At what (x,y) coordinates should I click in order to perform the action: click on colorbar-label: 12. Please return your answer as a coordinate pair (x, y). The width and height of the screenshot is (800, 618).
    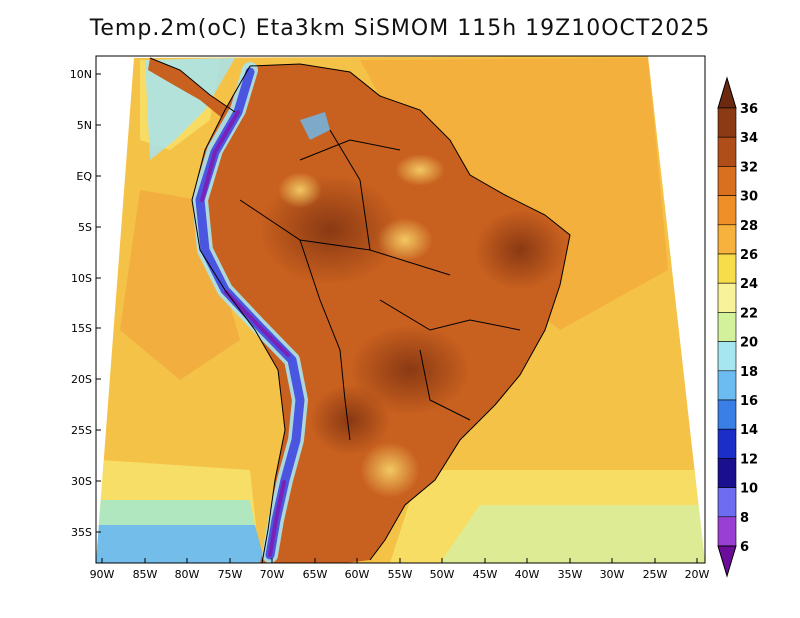
    Looking at the image, I should click on (749, 459).